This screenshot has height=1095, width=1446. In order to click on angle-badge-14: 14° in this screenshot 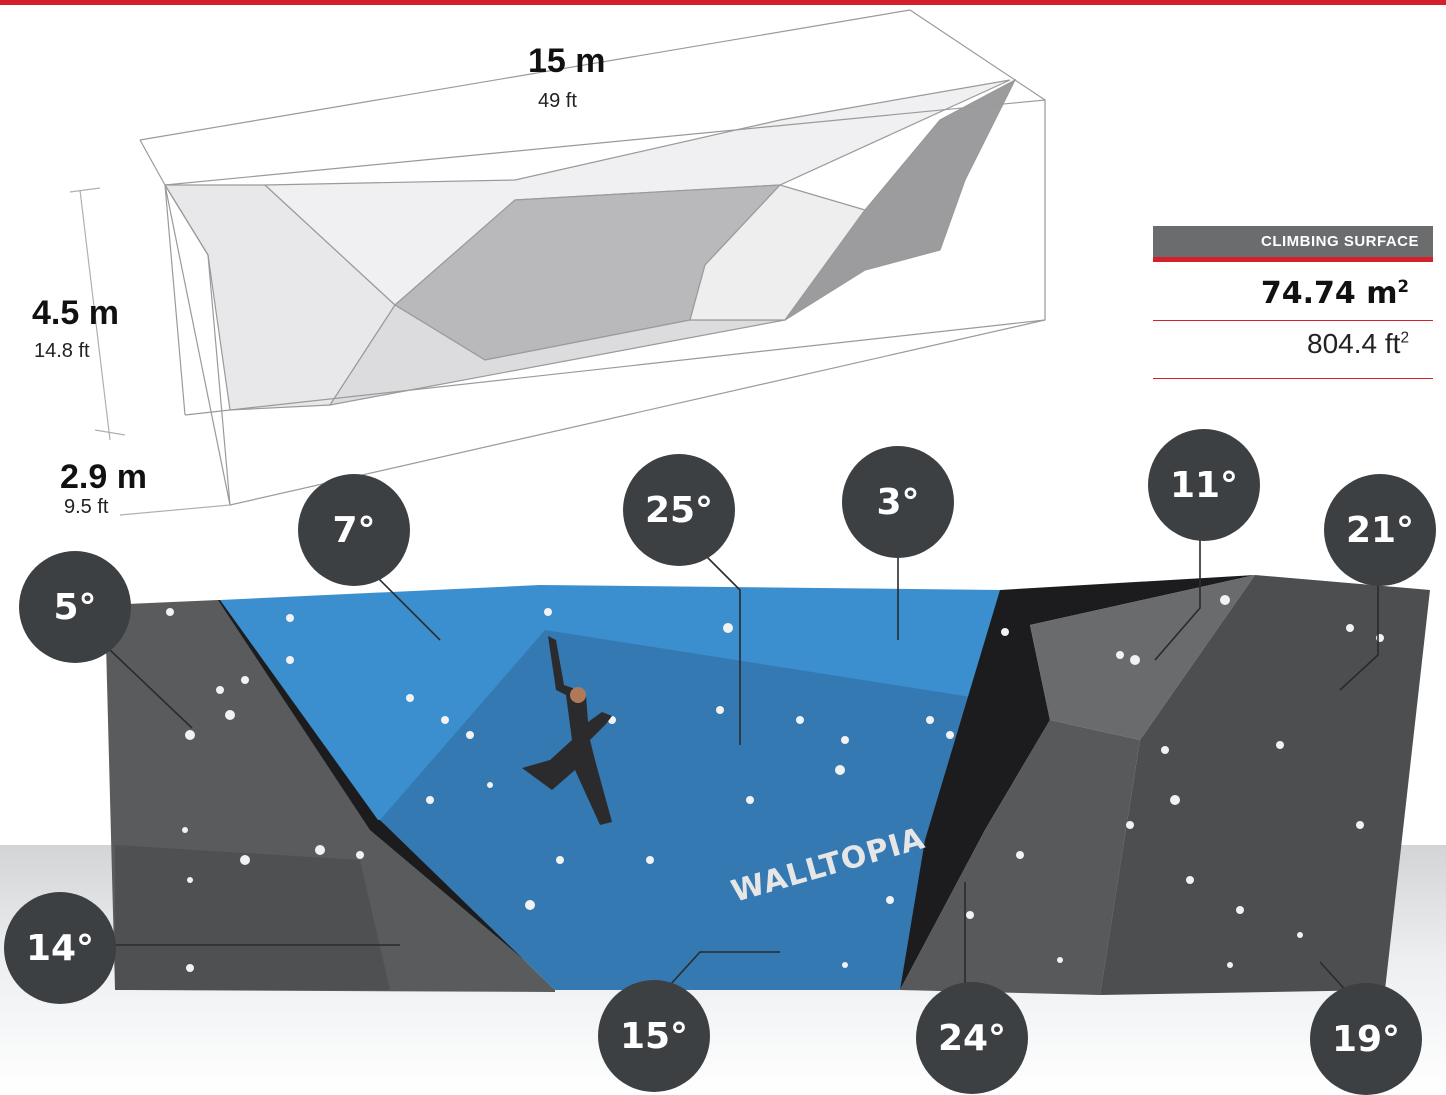, I will do `click(60, 948)`.